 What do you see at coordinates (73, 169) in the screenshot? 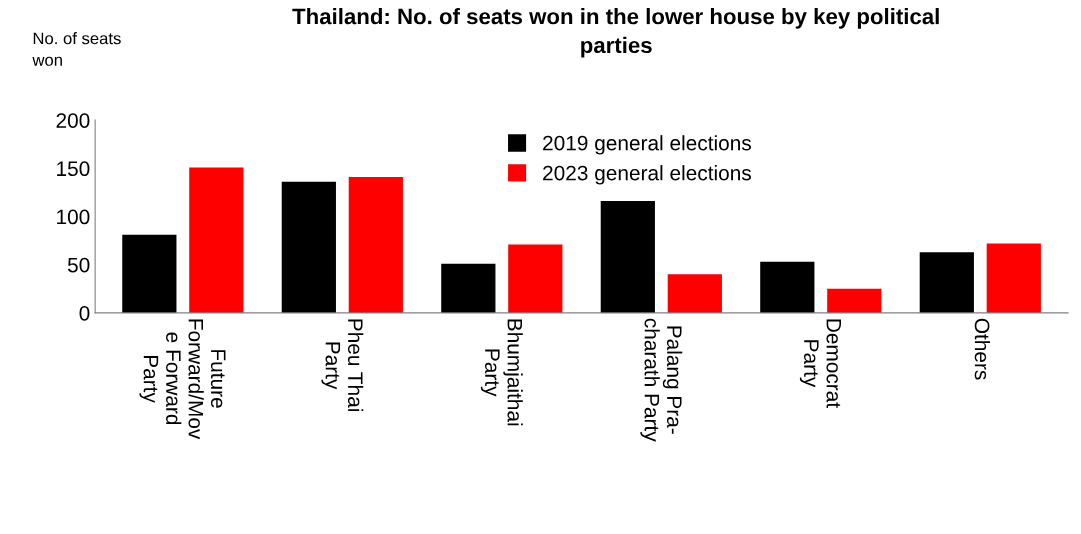
I see `y-tick-label: 150` at bounding box center [73, 169].